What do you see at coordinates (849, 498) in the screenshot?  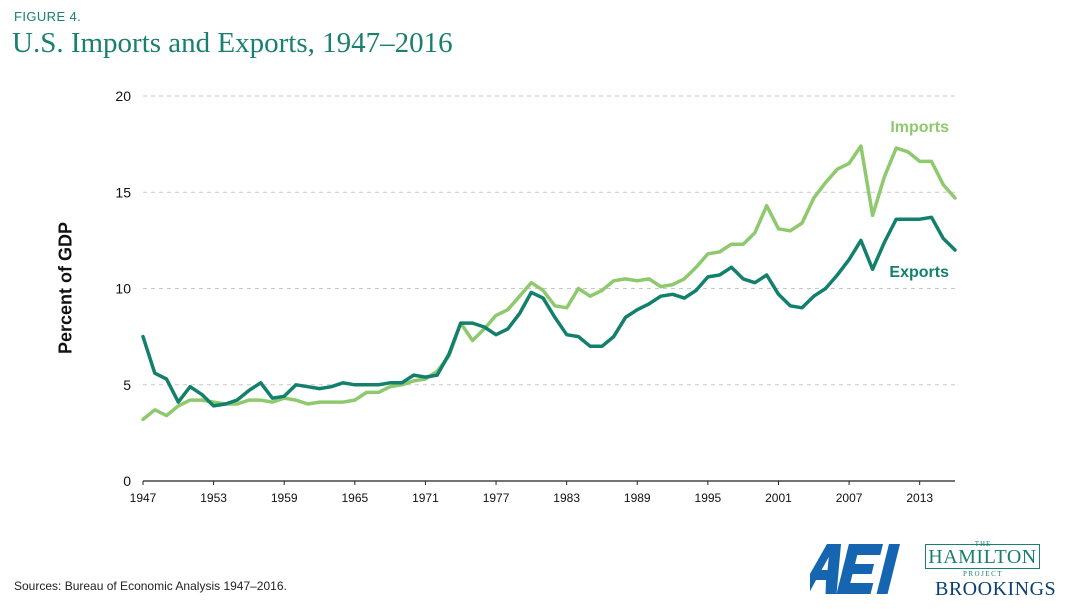 I see `x-tick-label-2007: 2007` at bounding box center [849, 498].